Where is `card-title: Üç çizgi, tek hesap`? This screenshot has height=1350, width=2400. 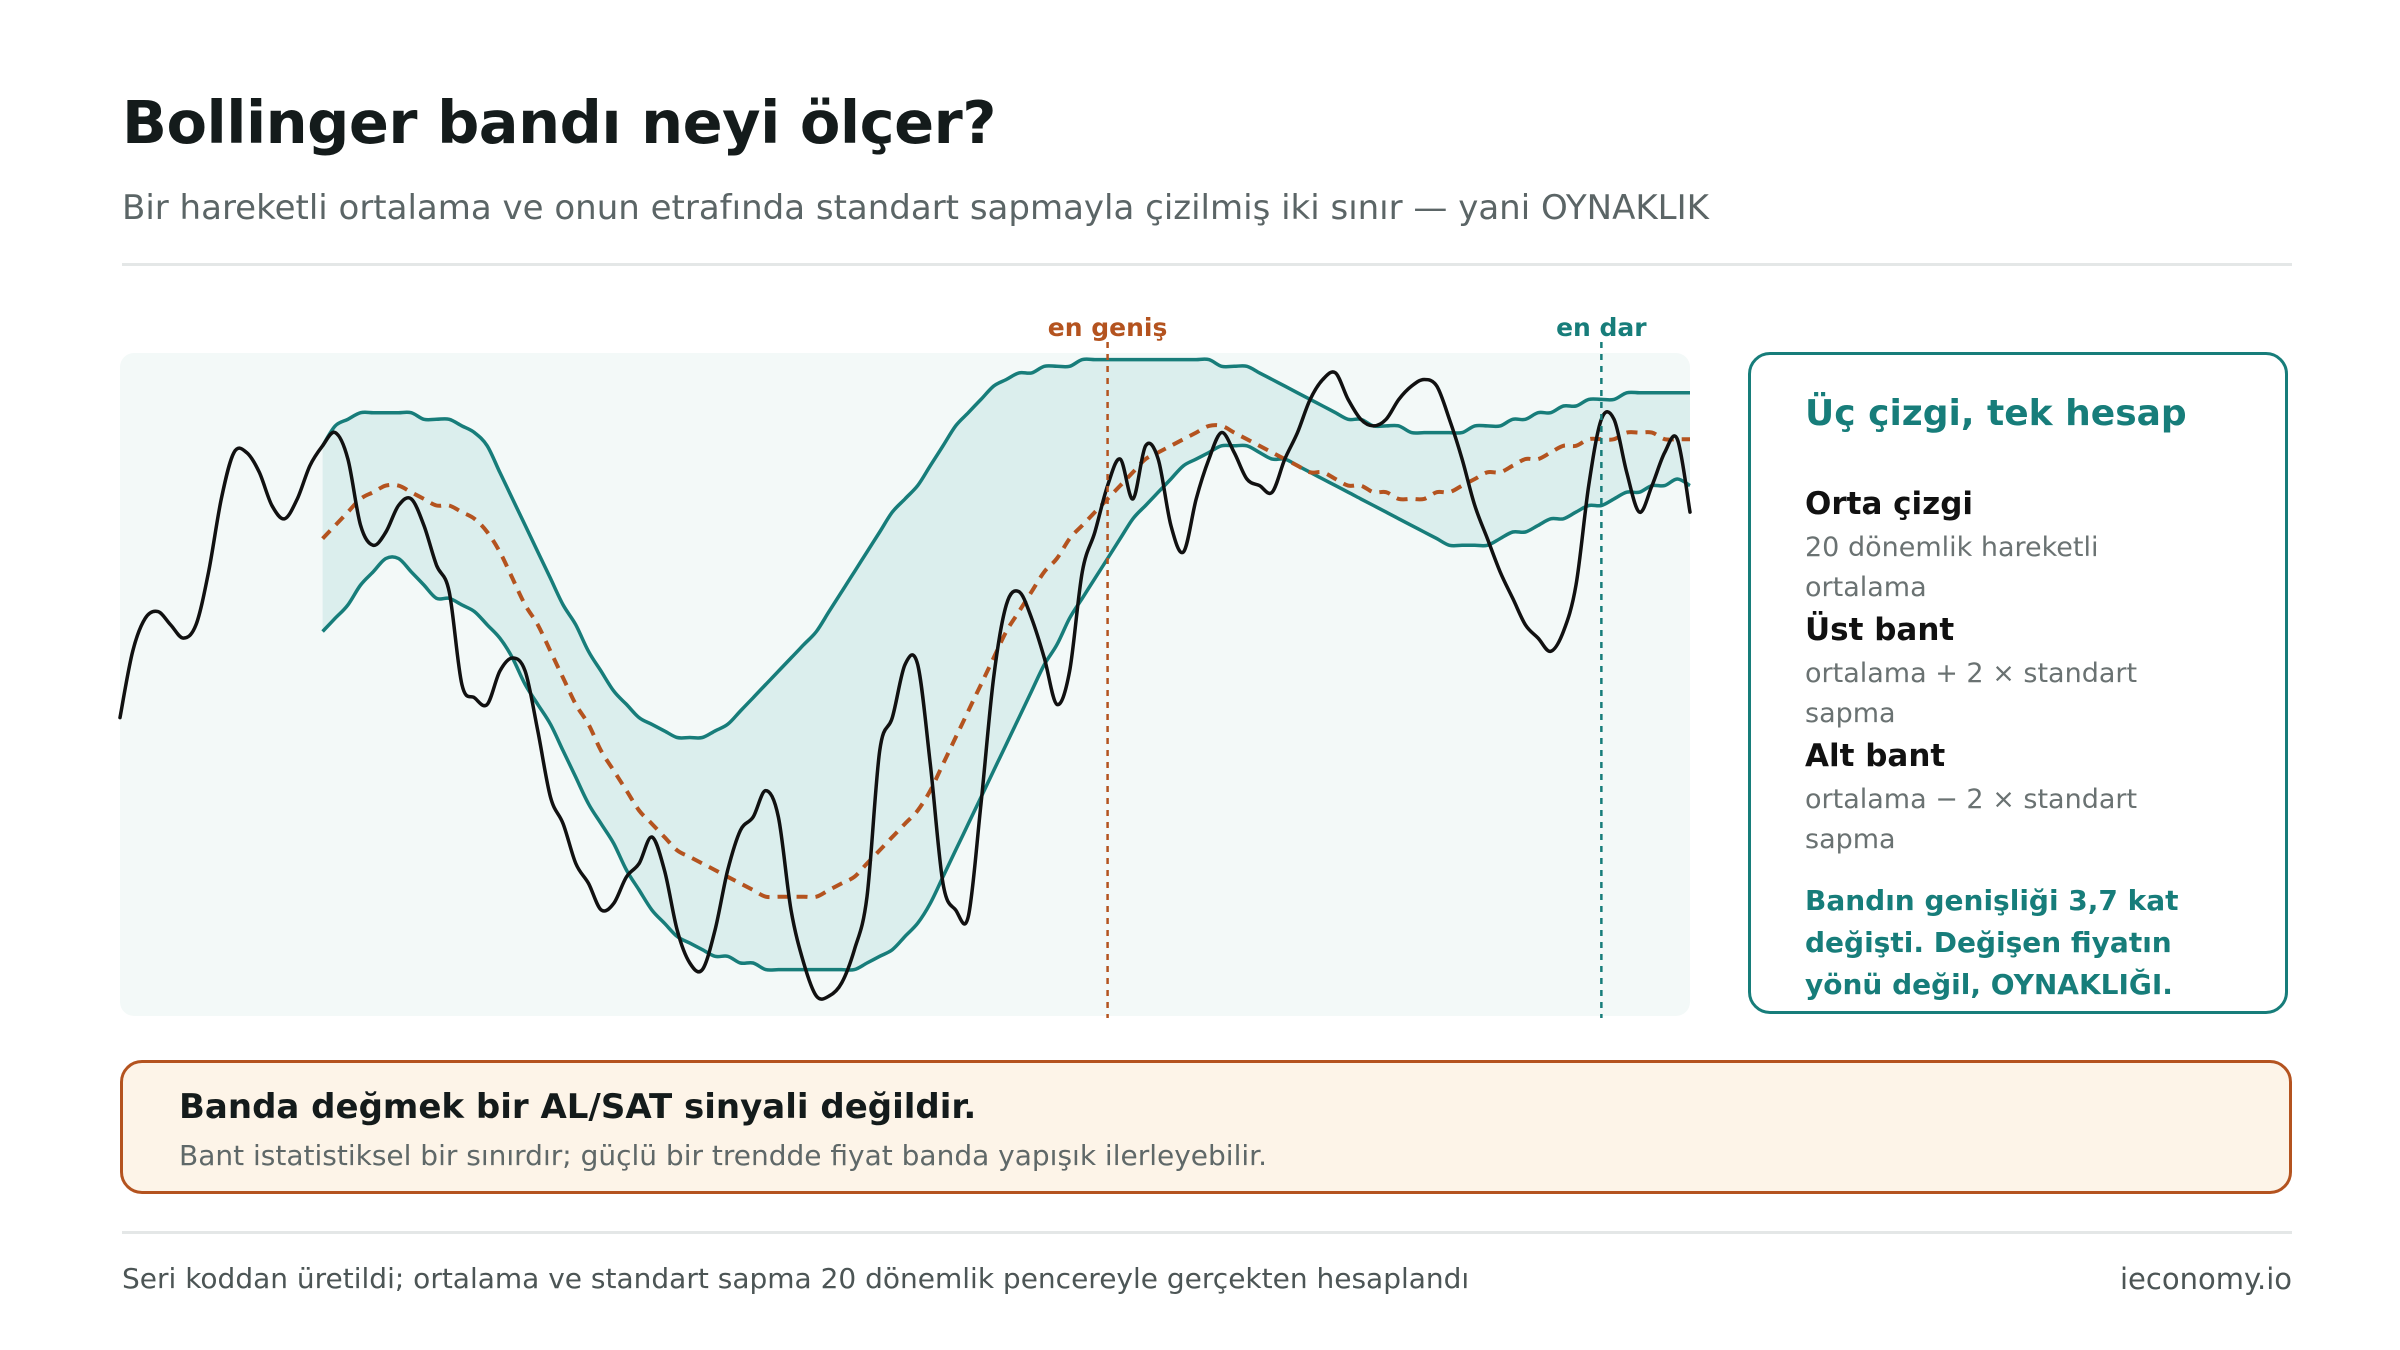
card-title: Üç çizgi, tek hesap is located at coordinates (1996, 413).